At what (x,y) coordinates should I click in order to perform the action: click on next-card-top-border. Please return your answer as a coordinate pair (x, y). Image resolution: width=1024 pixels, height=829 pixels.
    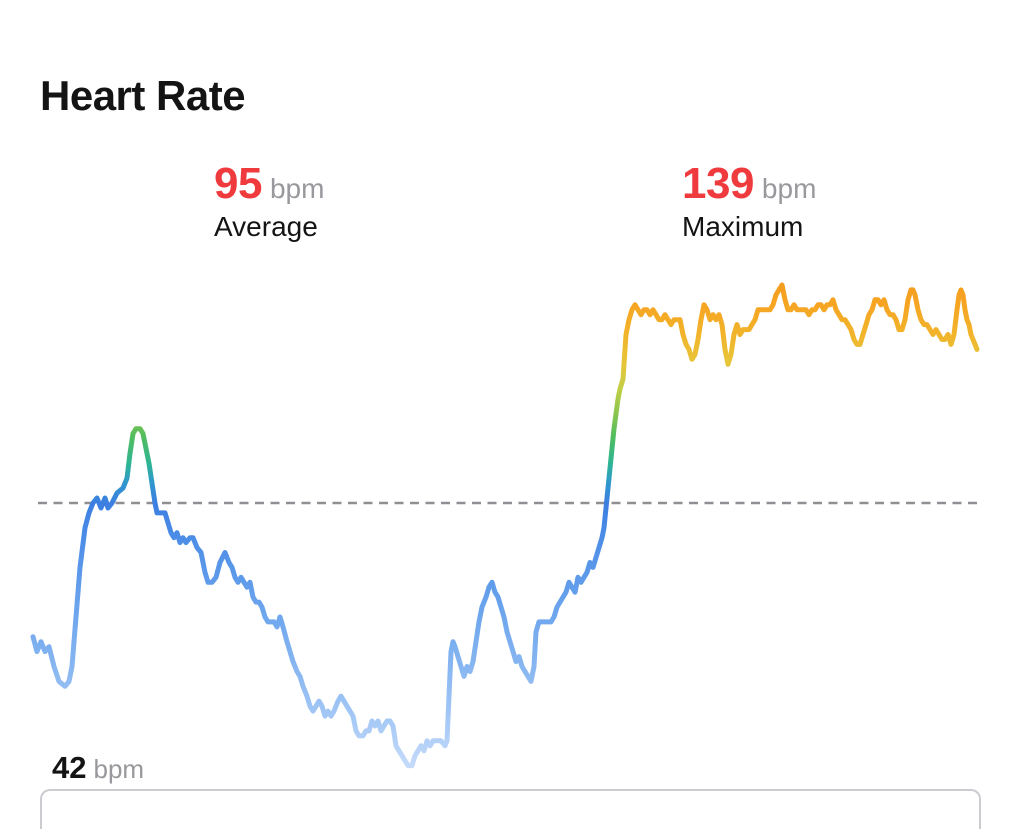
    Looking at the image, I should click on (510, 809).